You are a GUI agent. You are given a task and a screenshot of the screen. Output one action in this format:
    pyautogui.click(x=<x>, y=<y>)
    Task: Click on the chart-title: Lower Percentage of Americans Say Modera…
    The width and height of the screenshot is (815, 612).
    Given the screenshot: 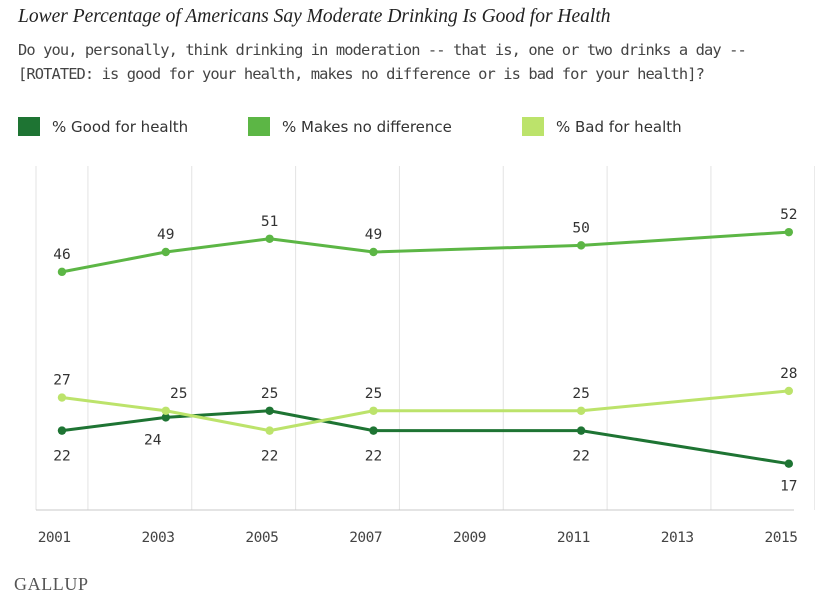 What is the action you would take?
    pyautogui.click(x=314, y=16)
    